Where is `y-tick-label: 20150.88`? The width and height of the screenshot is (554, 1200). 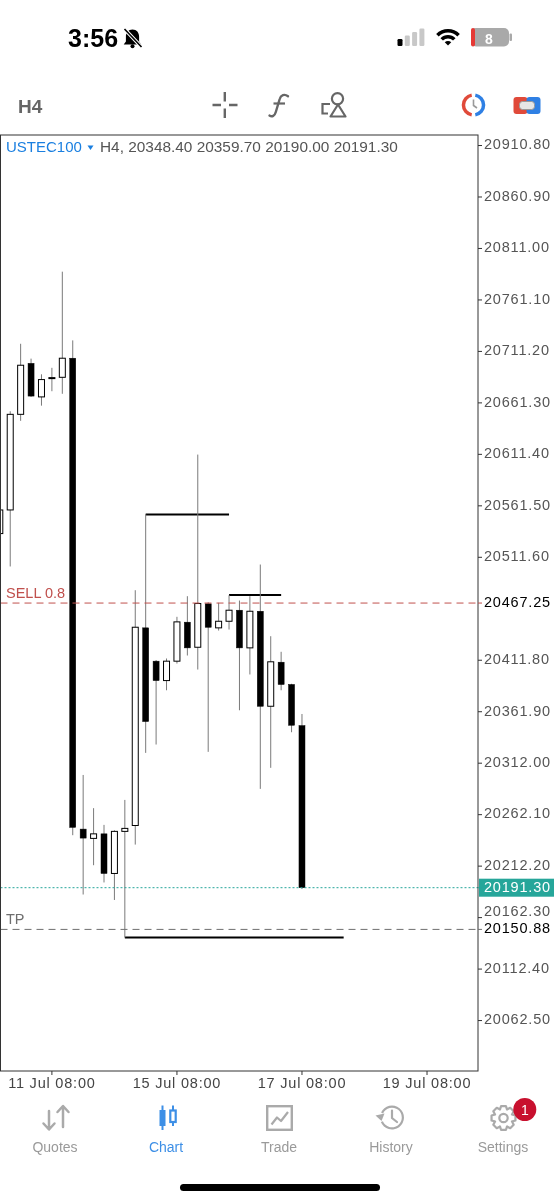 y-tick-label: 20150.88 is located at coordinates (517, 928).